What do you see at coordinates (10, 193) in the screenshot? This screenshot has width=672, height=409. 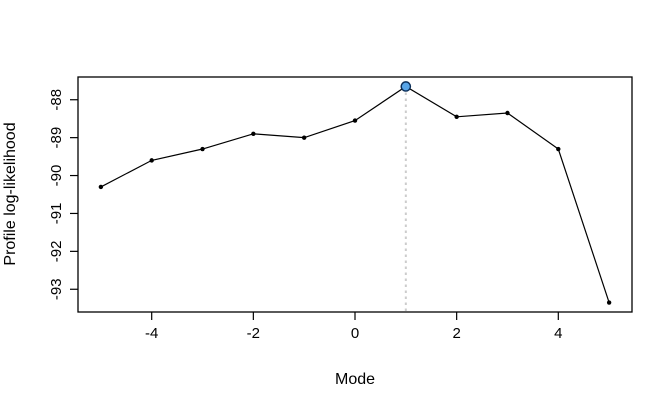 I see `y-axis-title: Profile log-likelihood` at bounding box center [10, 193].